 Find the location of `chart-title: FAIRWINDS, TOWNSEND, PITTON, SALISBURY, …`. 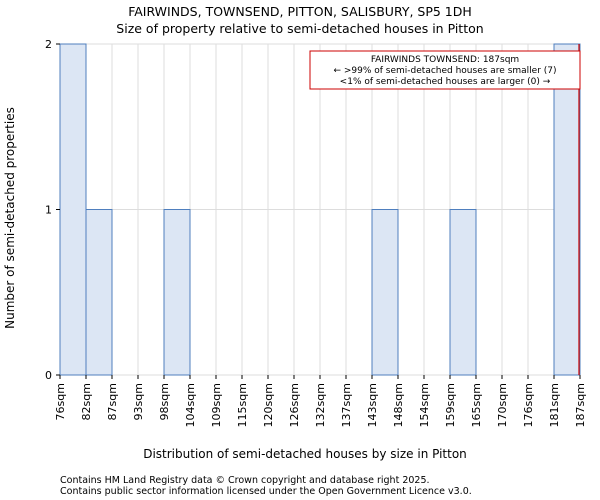

chart-title: FAIRWINDS, TOWNSEND, PITTON, SALISBURY, … is located at coordinates (300, 11).